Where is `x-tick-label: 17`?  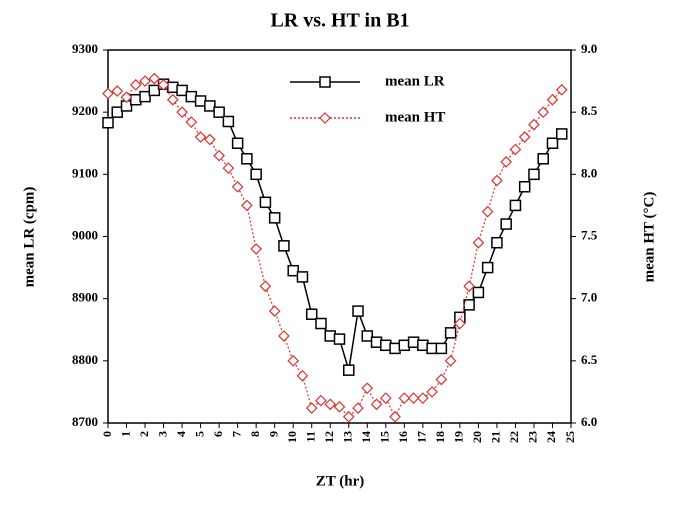
x-tick-label: 17 is located at coordinates (422, 437).